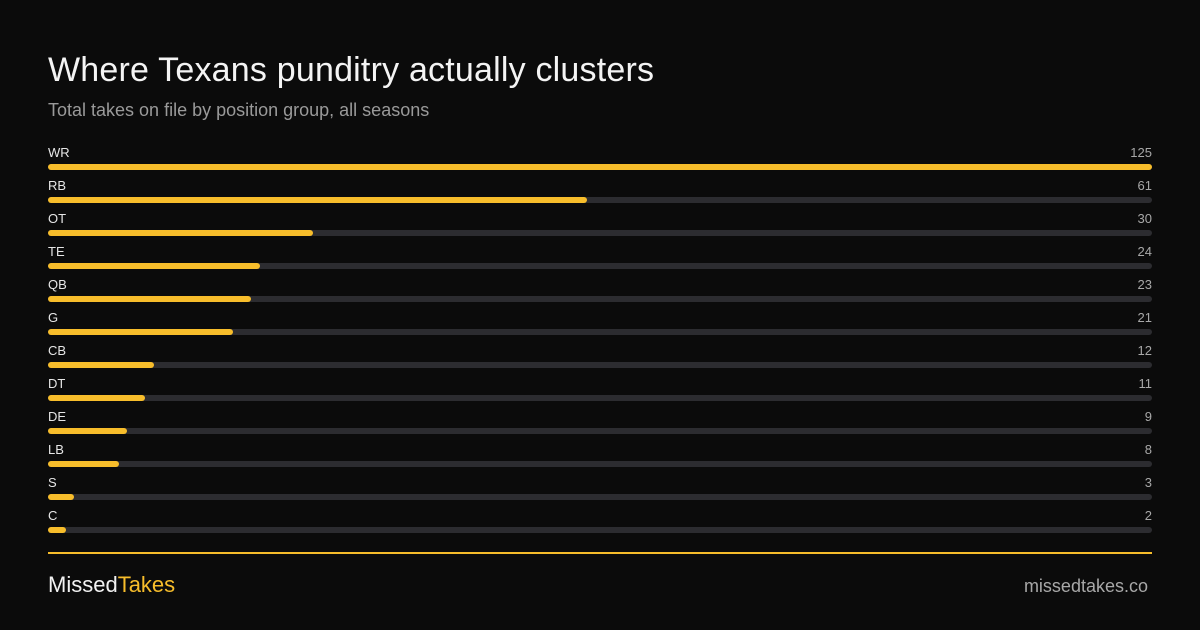 The height and width of the screenshot is (630, 1200). I want to click on bar-row-lb: LB 8, so click(600, 455).